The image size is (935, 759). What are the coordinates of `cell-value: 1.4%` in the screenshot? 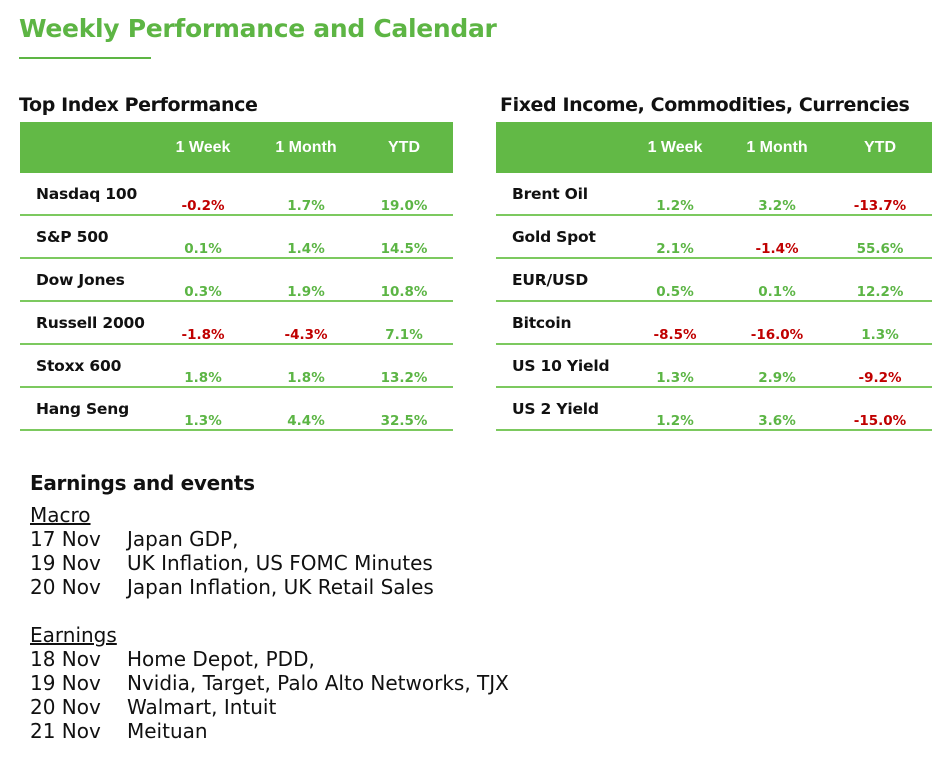 It's located at (306, 249).